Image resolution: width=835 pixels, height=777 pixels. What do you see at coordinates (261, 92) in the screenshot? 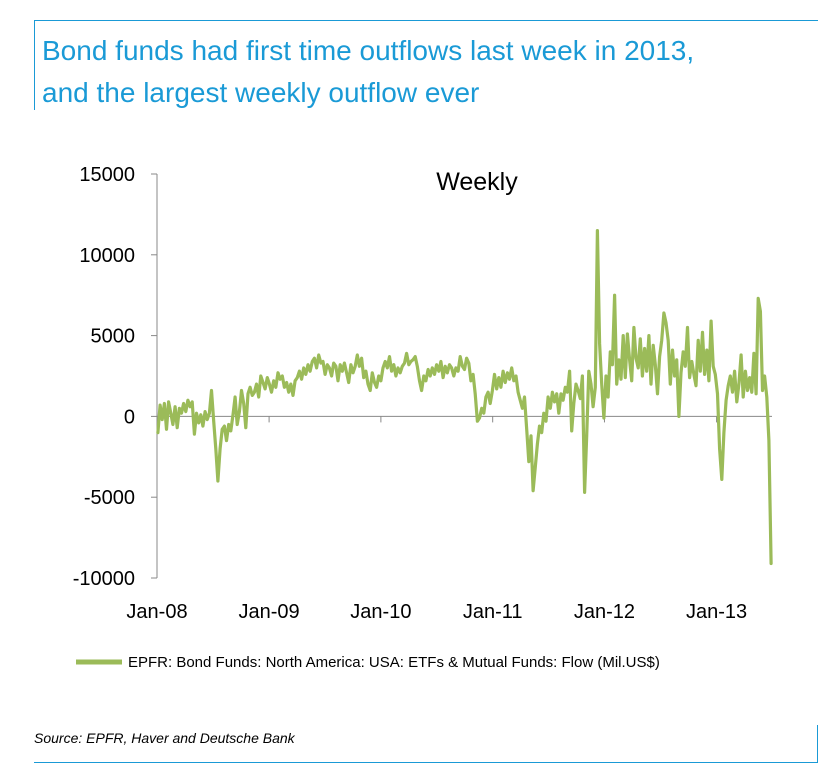
I see `page-title-line-2: and the largest weekly outflow ever` at bounding box center [261, 92].